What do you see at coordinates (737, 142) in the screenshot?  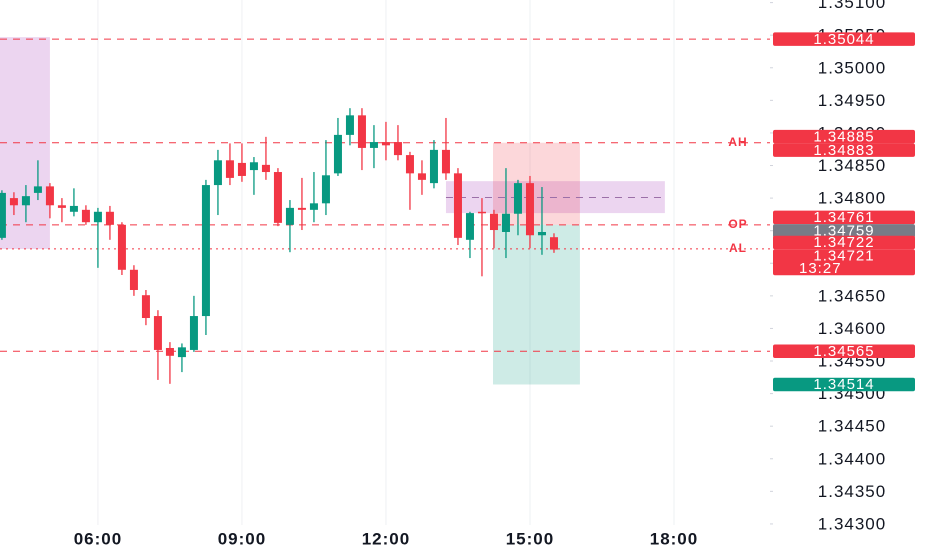 I see `level-marker: AH` at bounding box center [737, 142].